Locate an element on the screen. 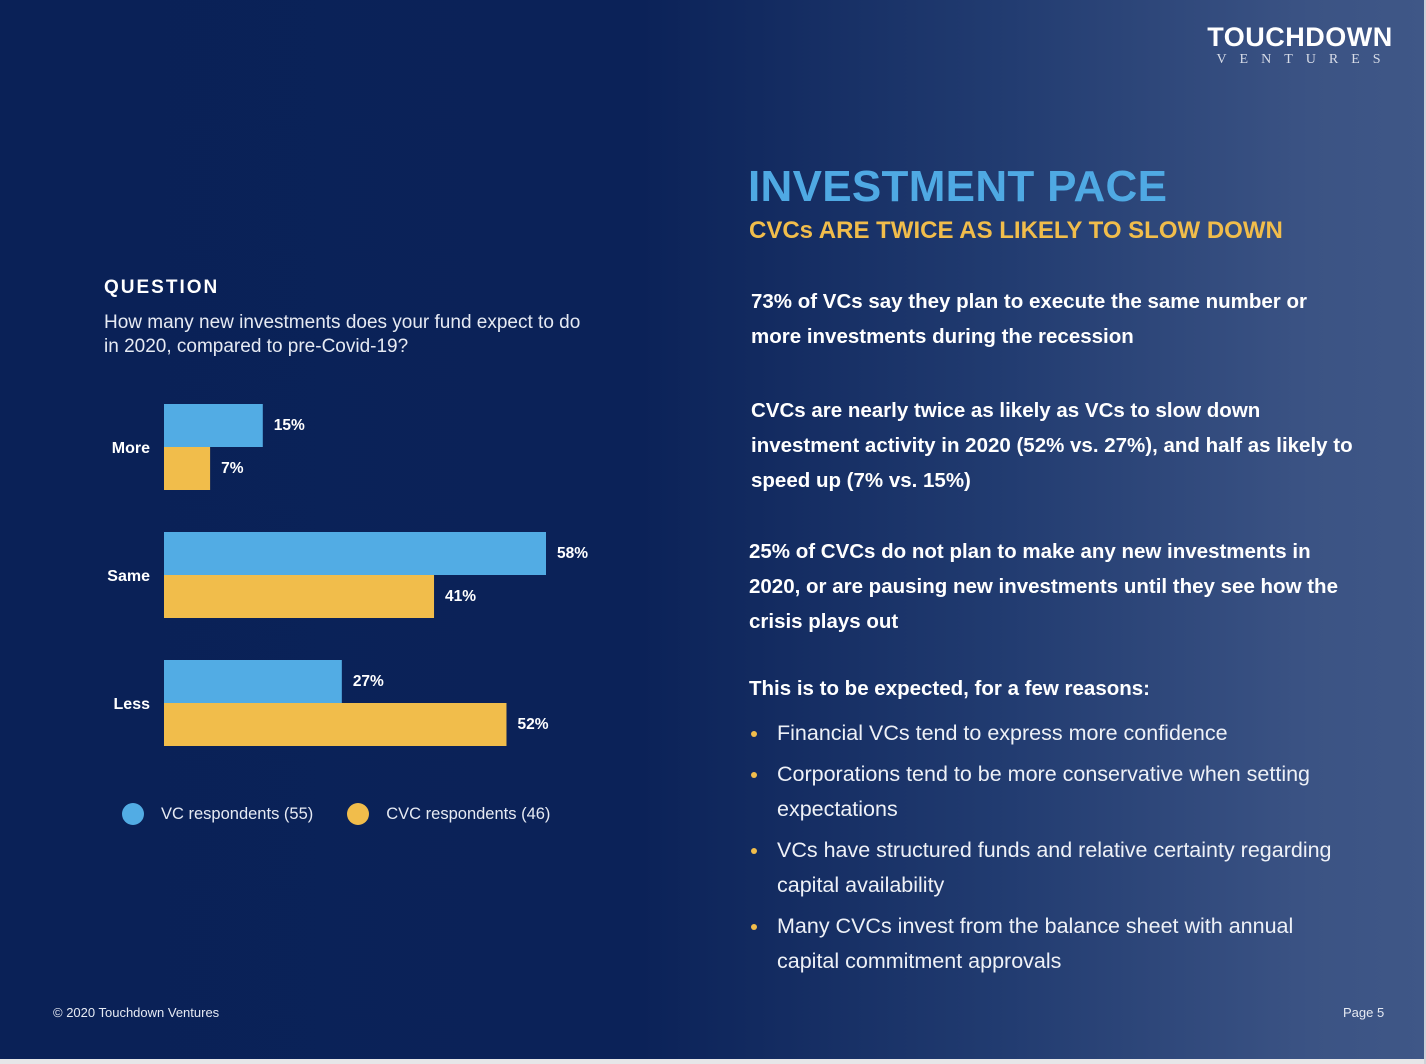 The height and width of the screenshot is (1064, 1426). data-label-cvc-more: 7% is located at coordinates (232, 468).